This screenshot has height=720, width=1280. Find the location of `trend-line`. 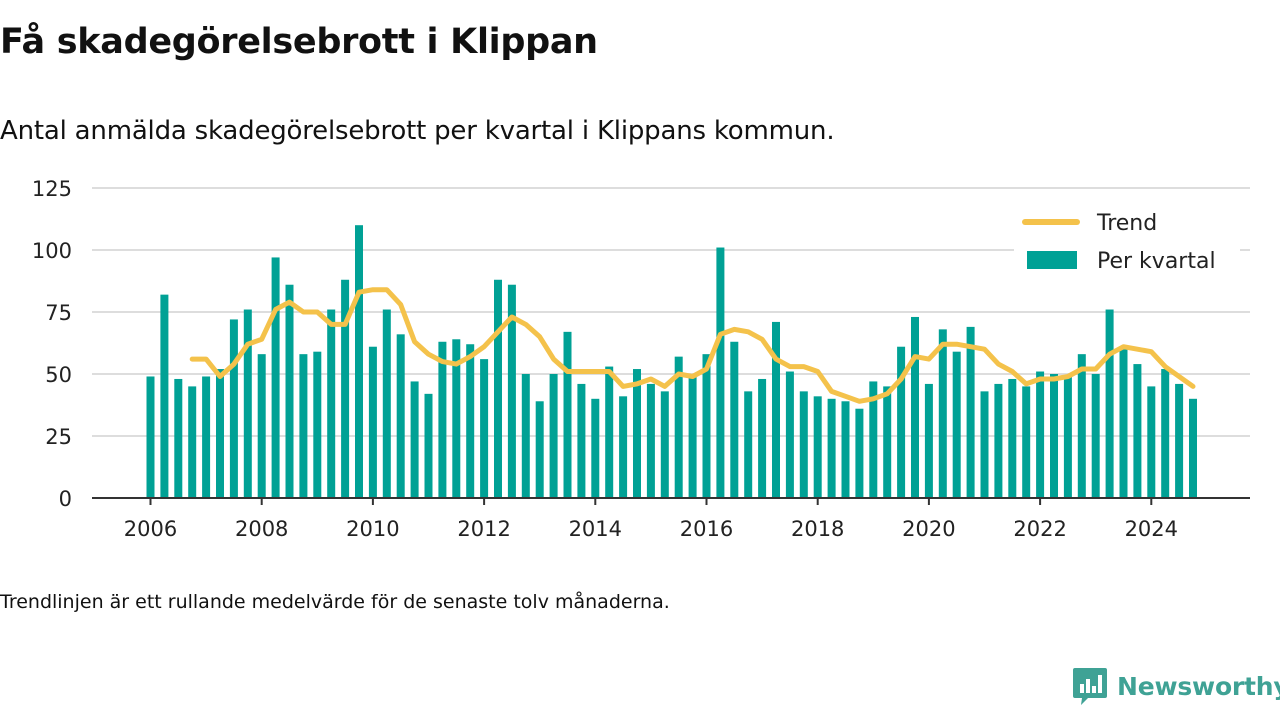

trend-line is located at coordinates (692, 345).